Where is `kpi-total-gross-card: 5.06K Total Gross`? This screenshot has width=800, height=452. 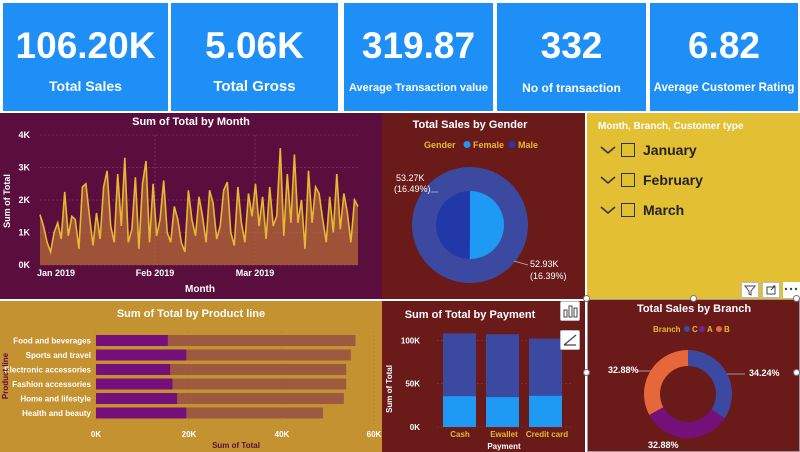
kpi-total-gross-card: 5.06K Total Gross is located at coordinates (254, 57).